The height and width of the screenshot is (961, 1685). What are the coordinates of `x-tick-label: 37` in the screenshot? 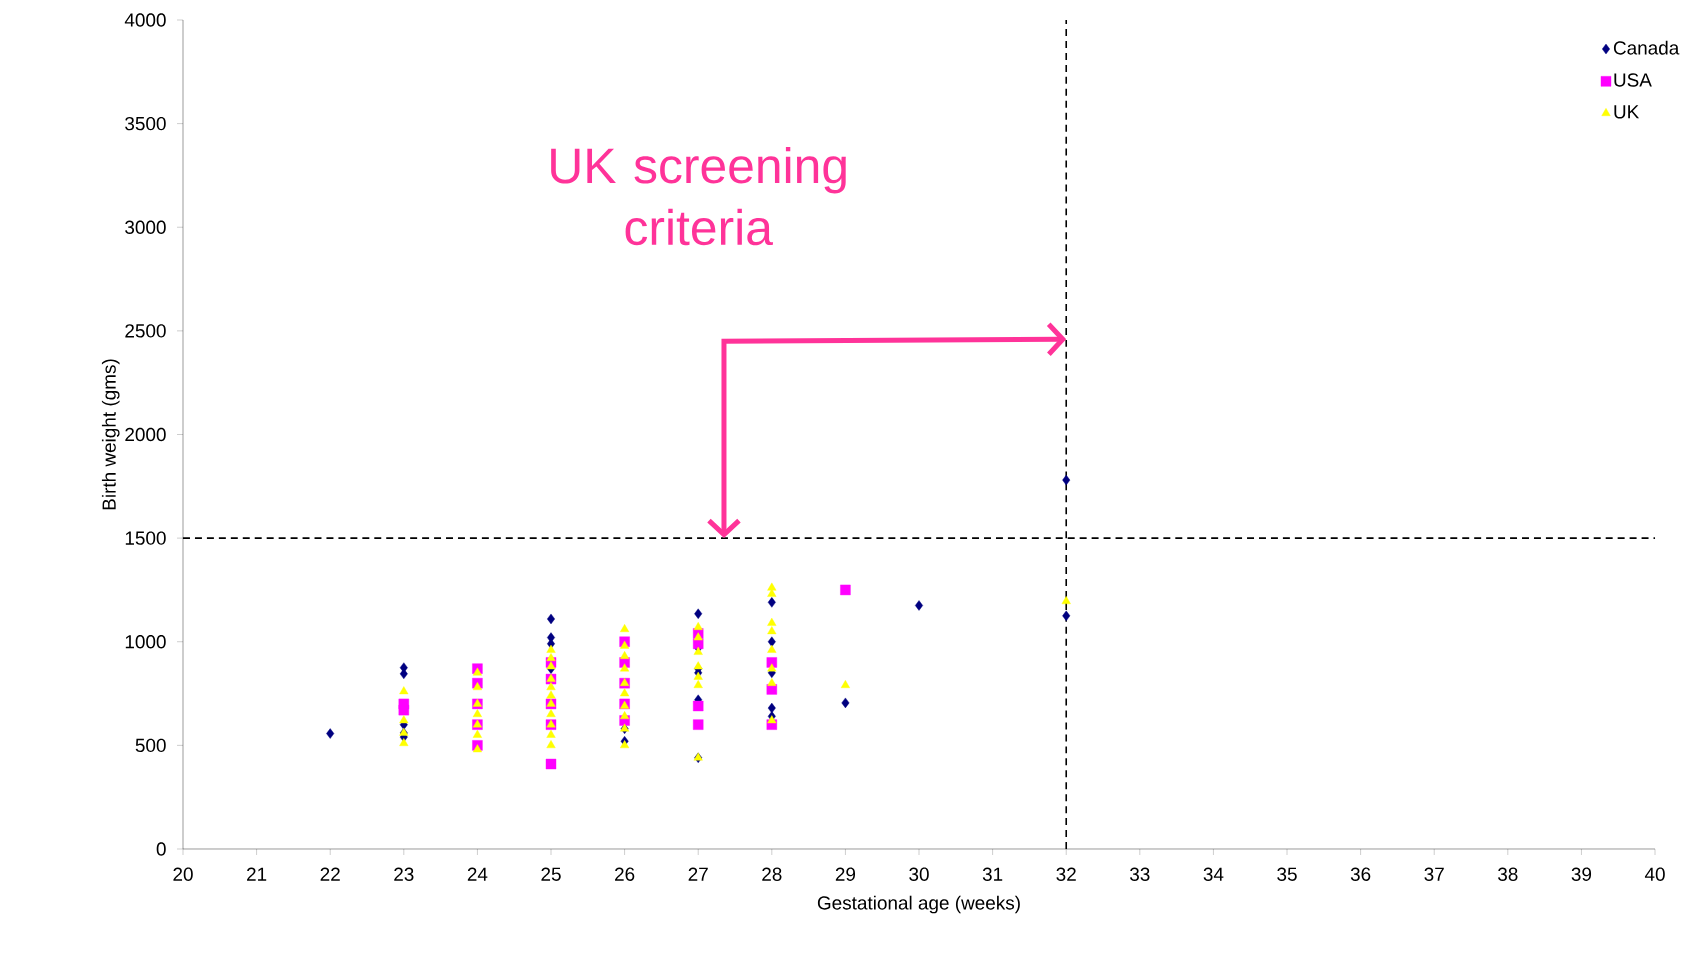 It's located at (1434, 874).